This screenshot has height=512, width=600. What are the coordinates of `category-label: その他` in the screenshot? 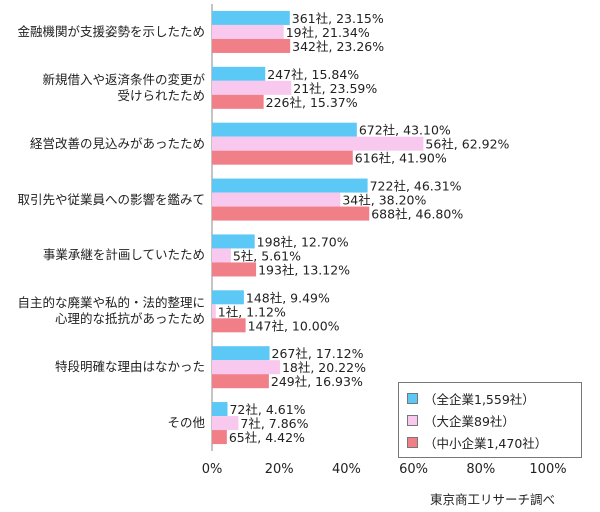 It's located at (186, 423).